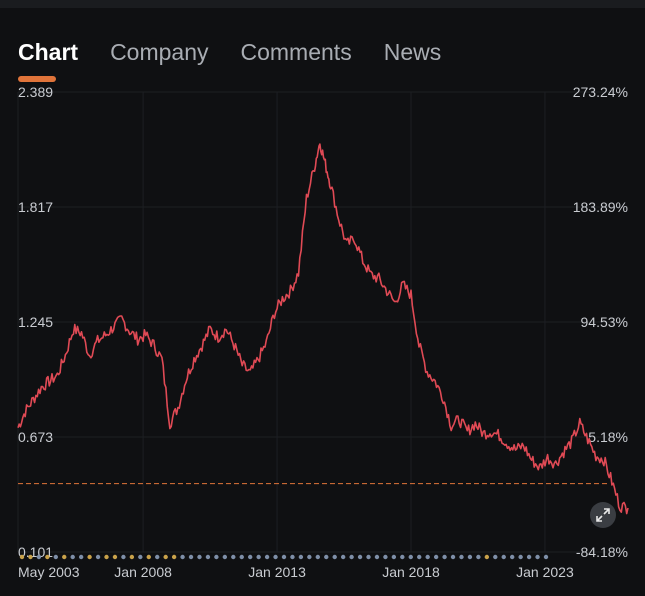  I want to click on y-tick-label-right: 94.53%, so click(604, 322).